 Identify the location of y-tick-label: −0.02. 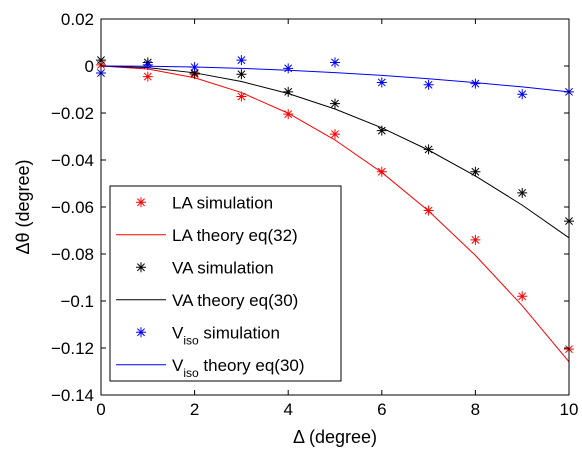
(72, 113).